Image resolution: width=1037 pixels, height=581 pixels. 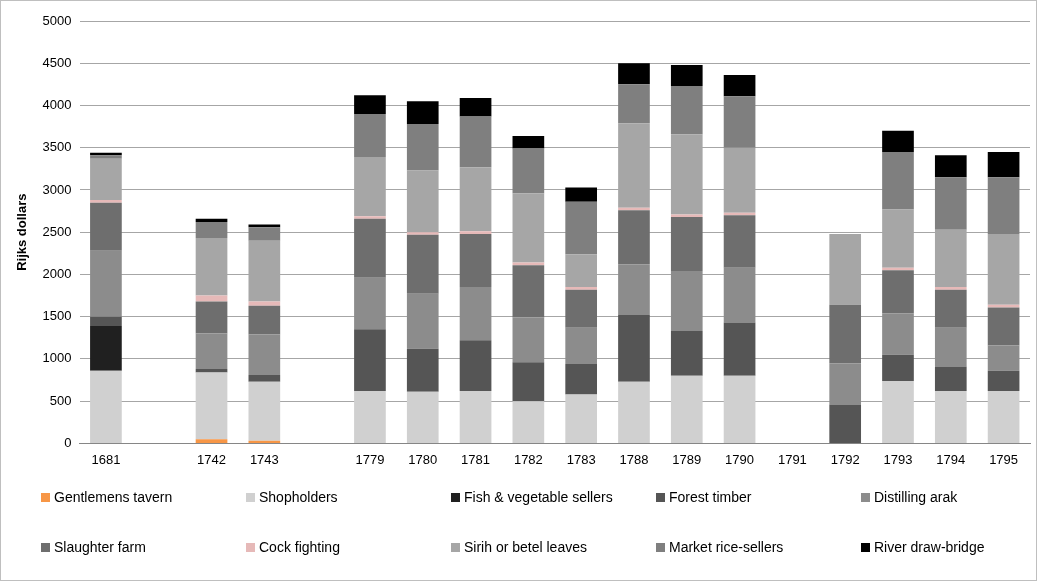 I want to click on legend-label: Market rice-sellers, so click(x=726, y=547).